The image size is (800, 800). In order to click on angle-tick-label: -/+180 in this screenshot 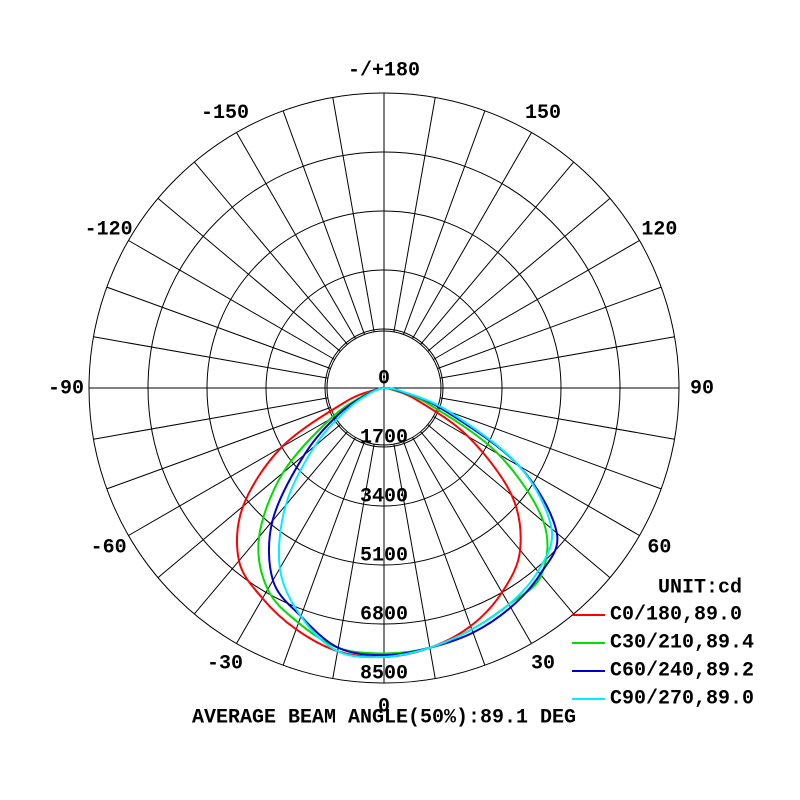, I will do `click(384, 70)`.